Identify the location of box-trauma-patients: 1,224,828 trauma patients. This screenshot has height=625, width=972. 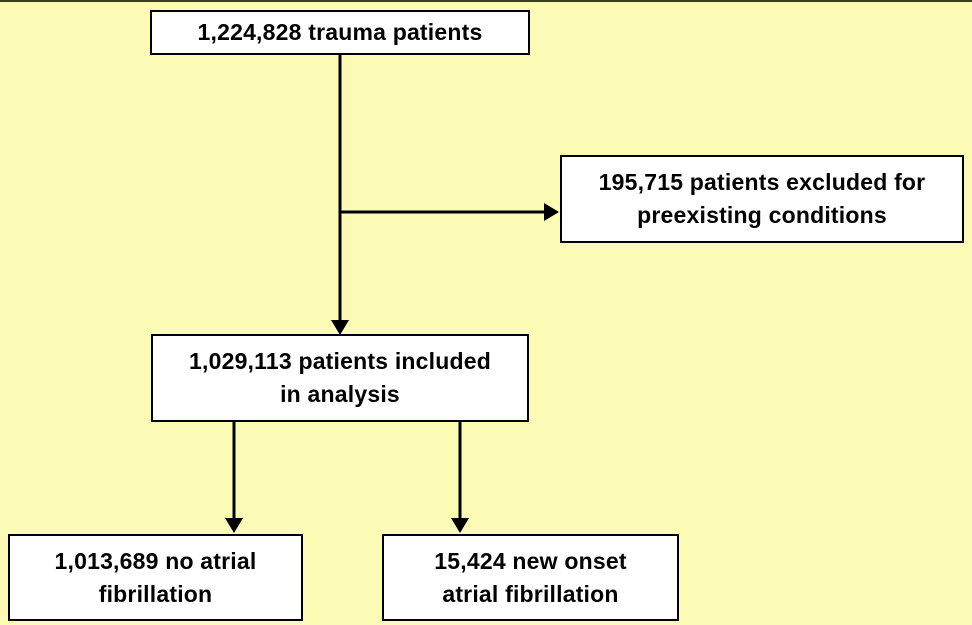
(340, 32).